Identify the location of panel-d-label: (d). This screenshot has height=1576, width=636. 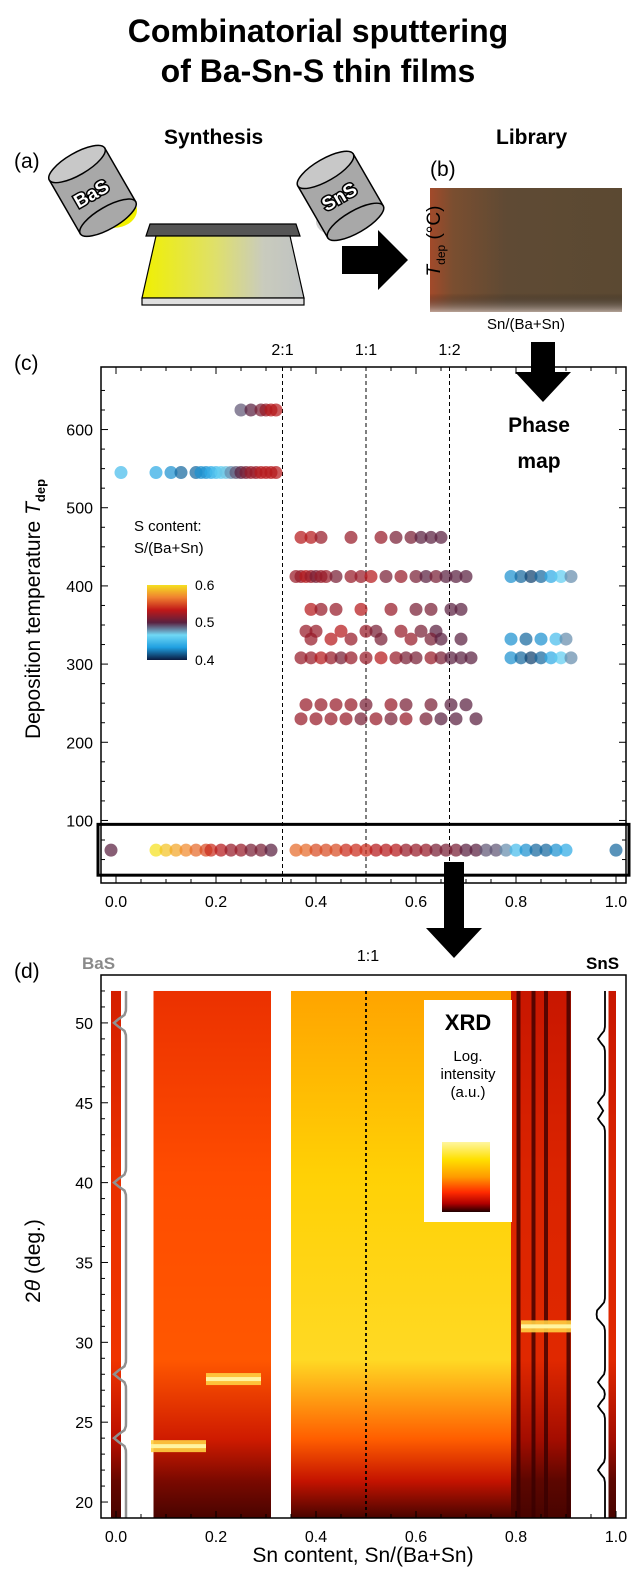
(27, 971).